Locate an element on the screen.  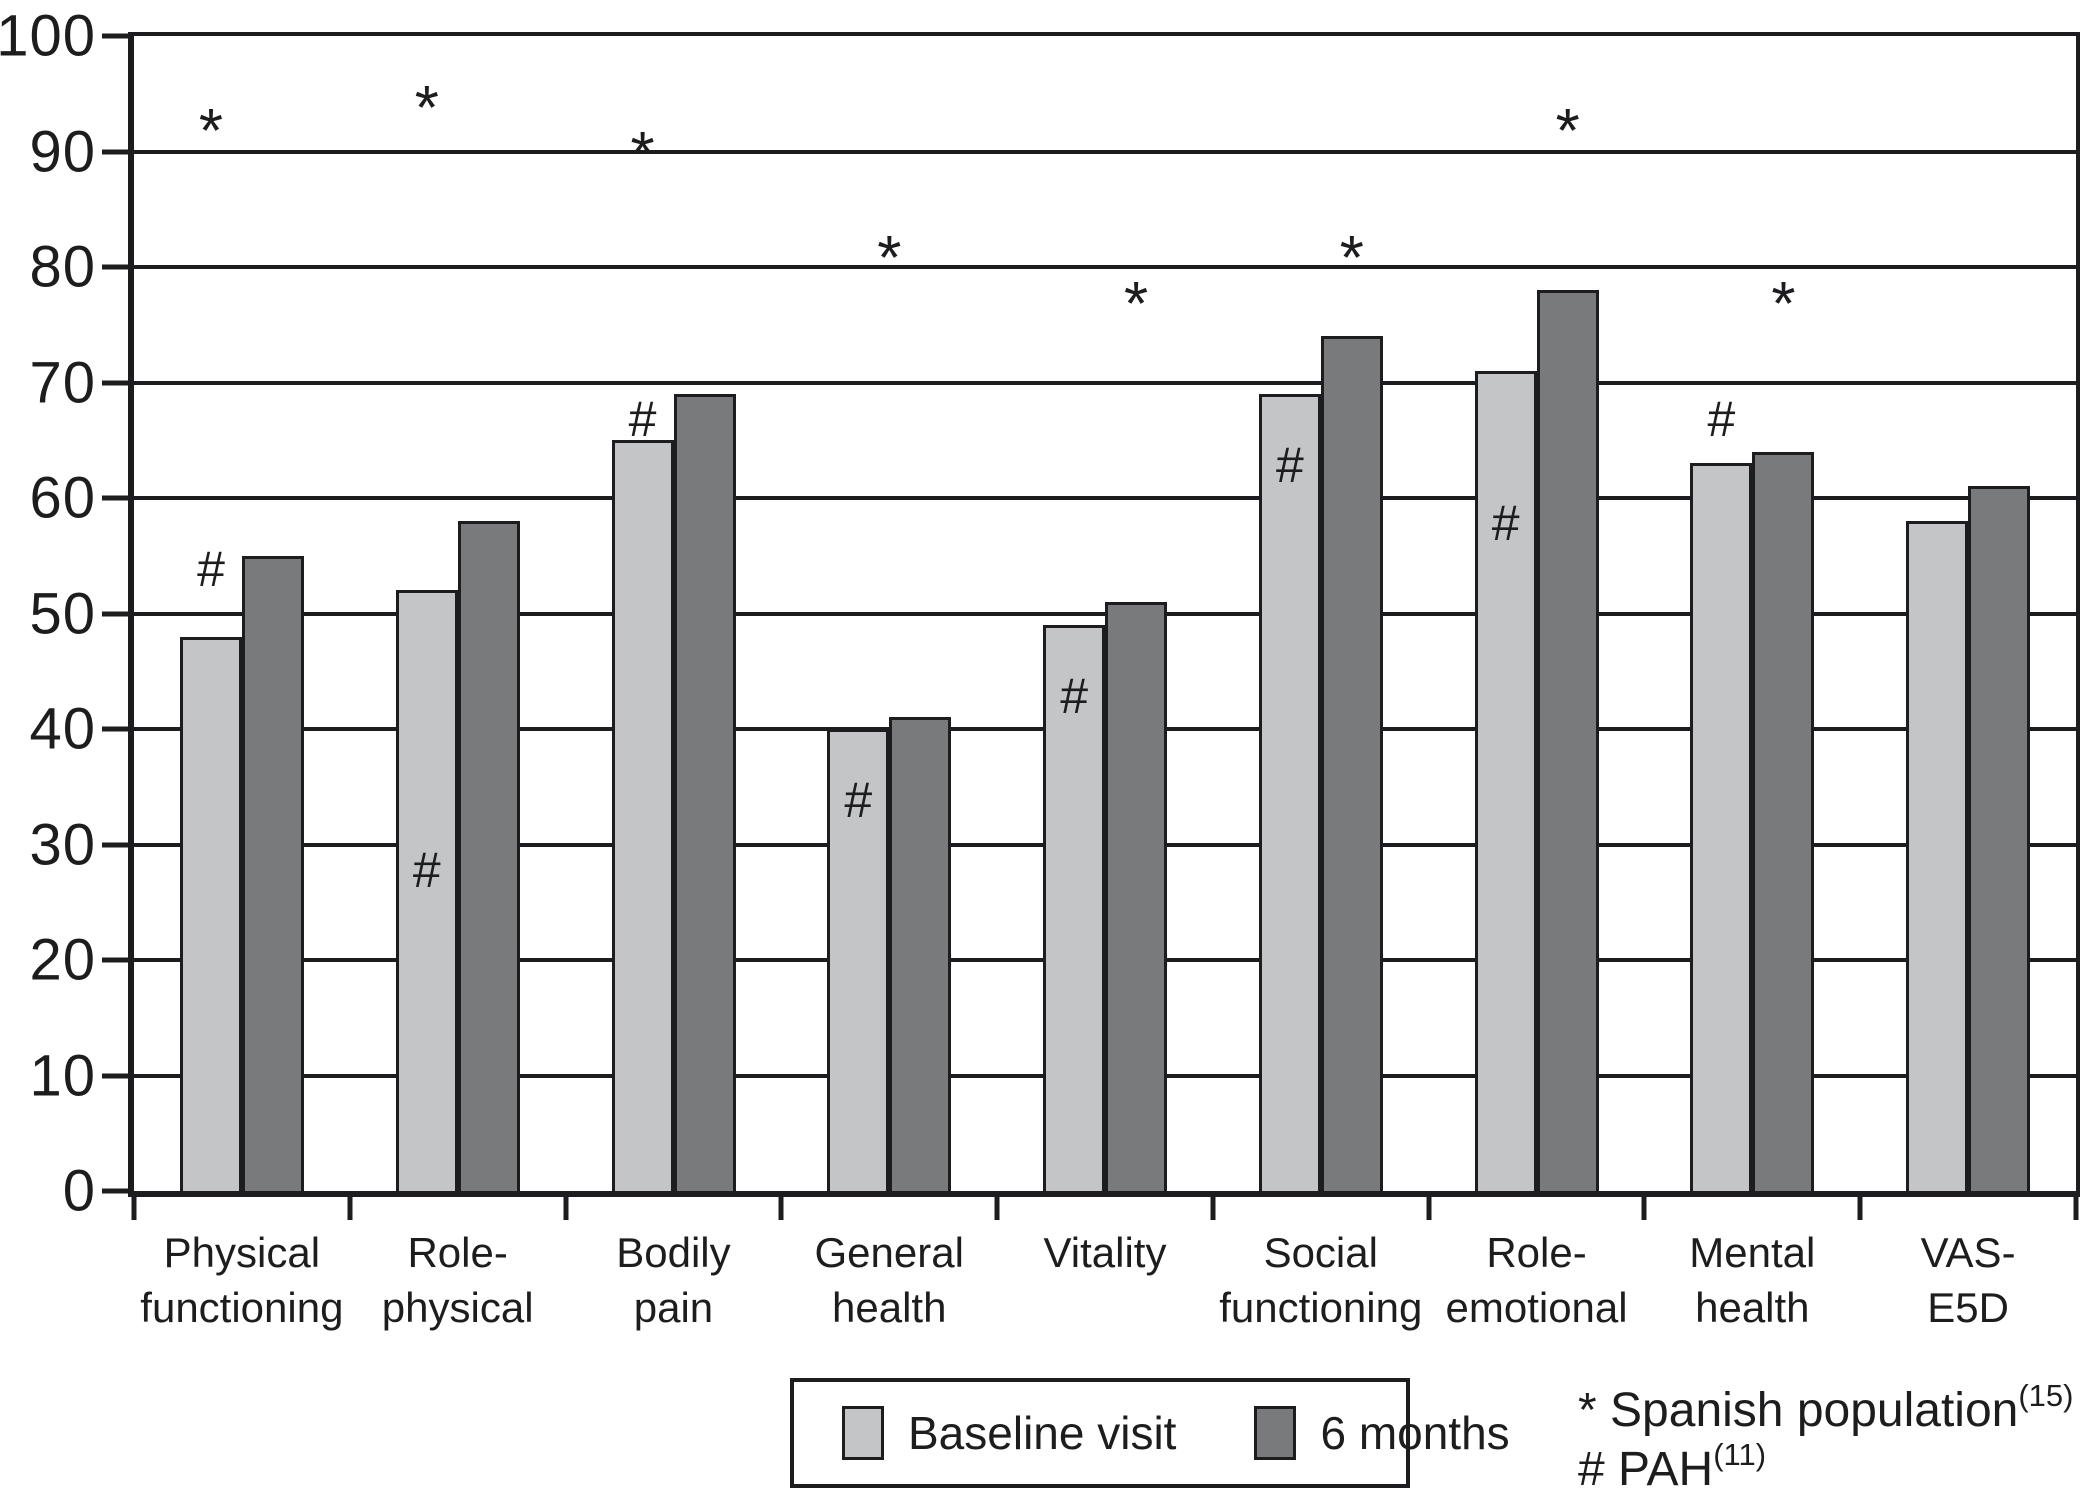
hash-annotation-8: # is located at coordinates (1721, 419).